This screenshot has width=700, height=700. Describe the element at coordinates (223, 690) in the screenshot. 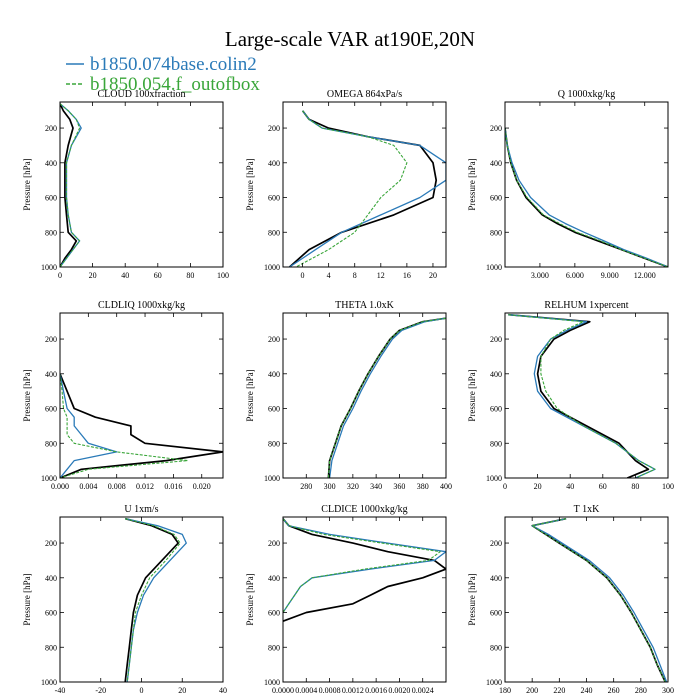

I see `x-tick-label: 40` at that location.